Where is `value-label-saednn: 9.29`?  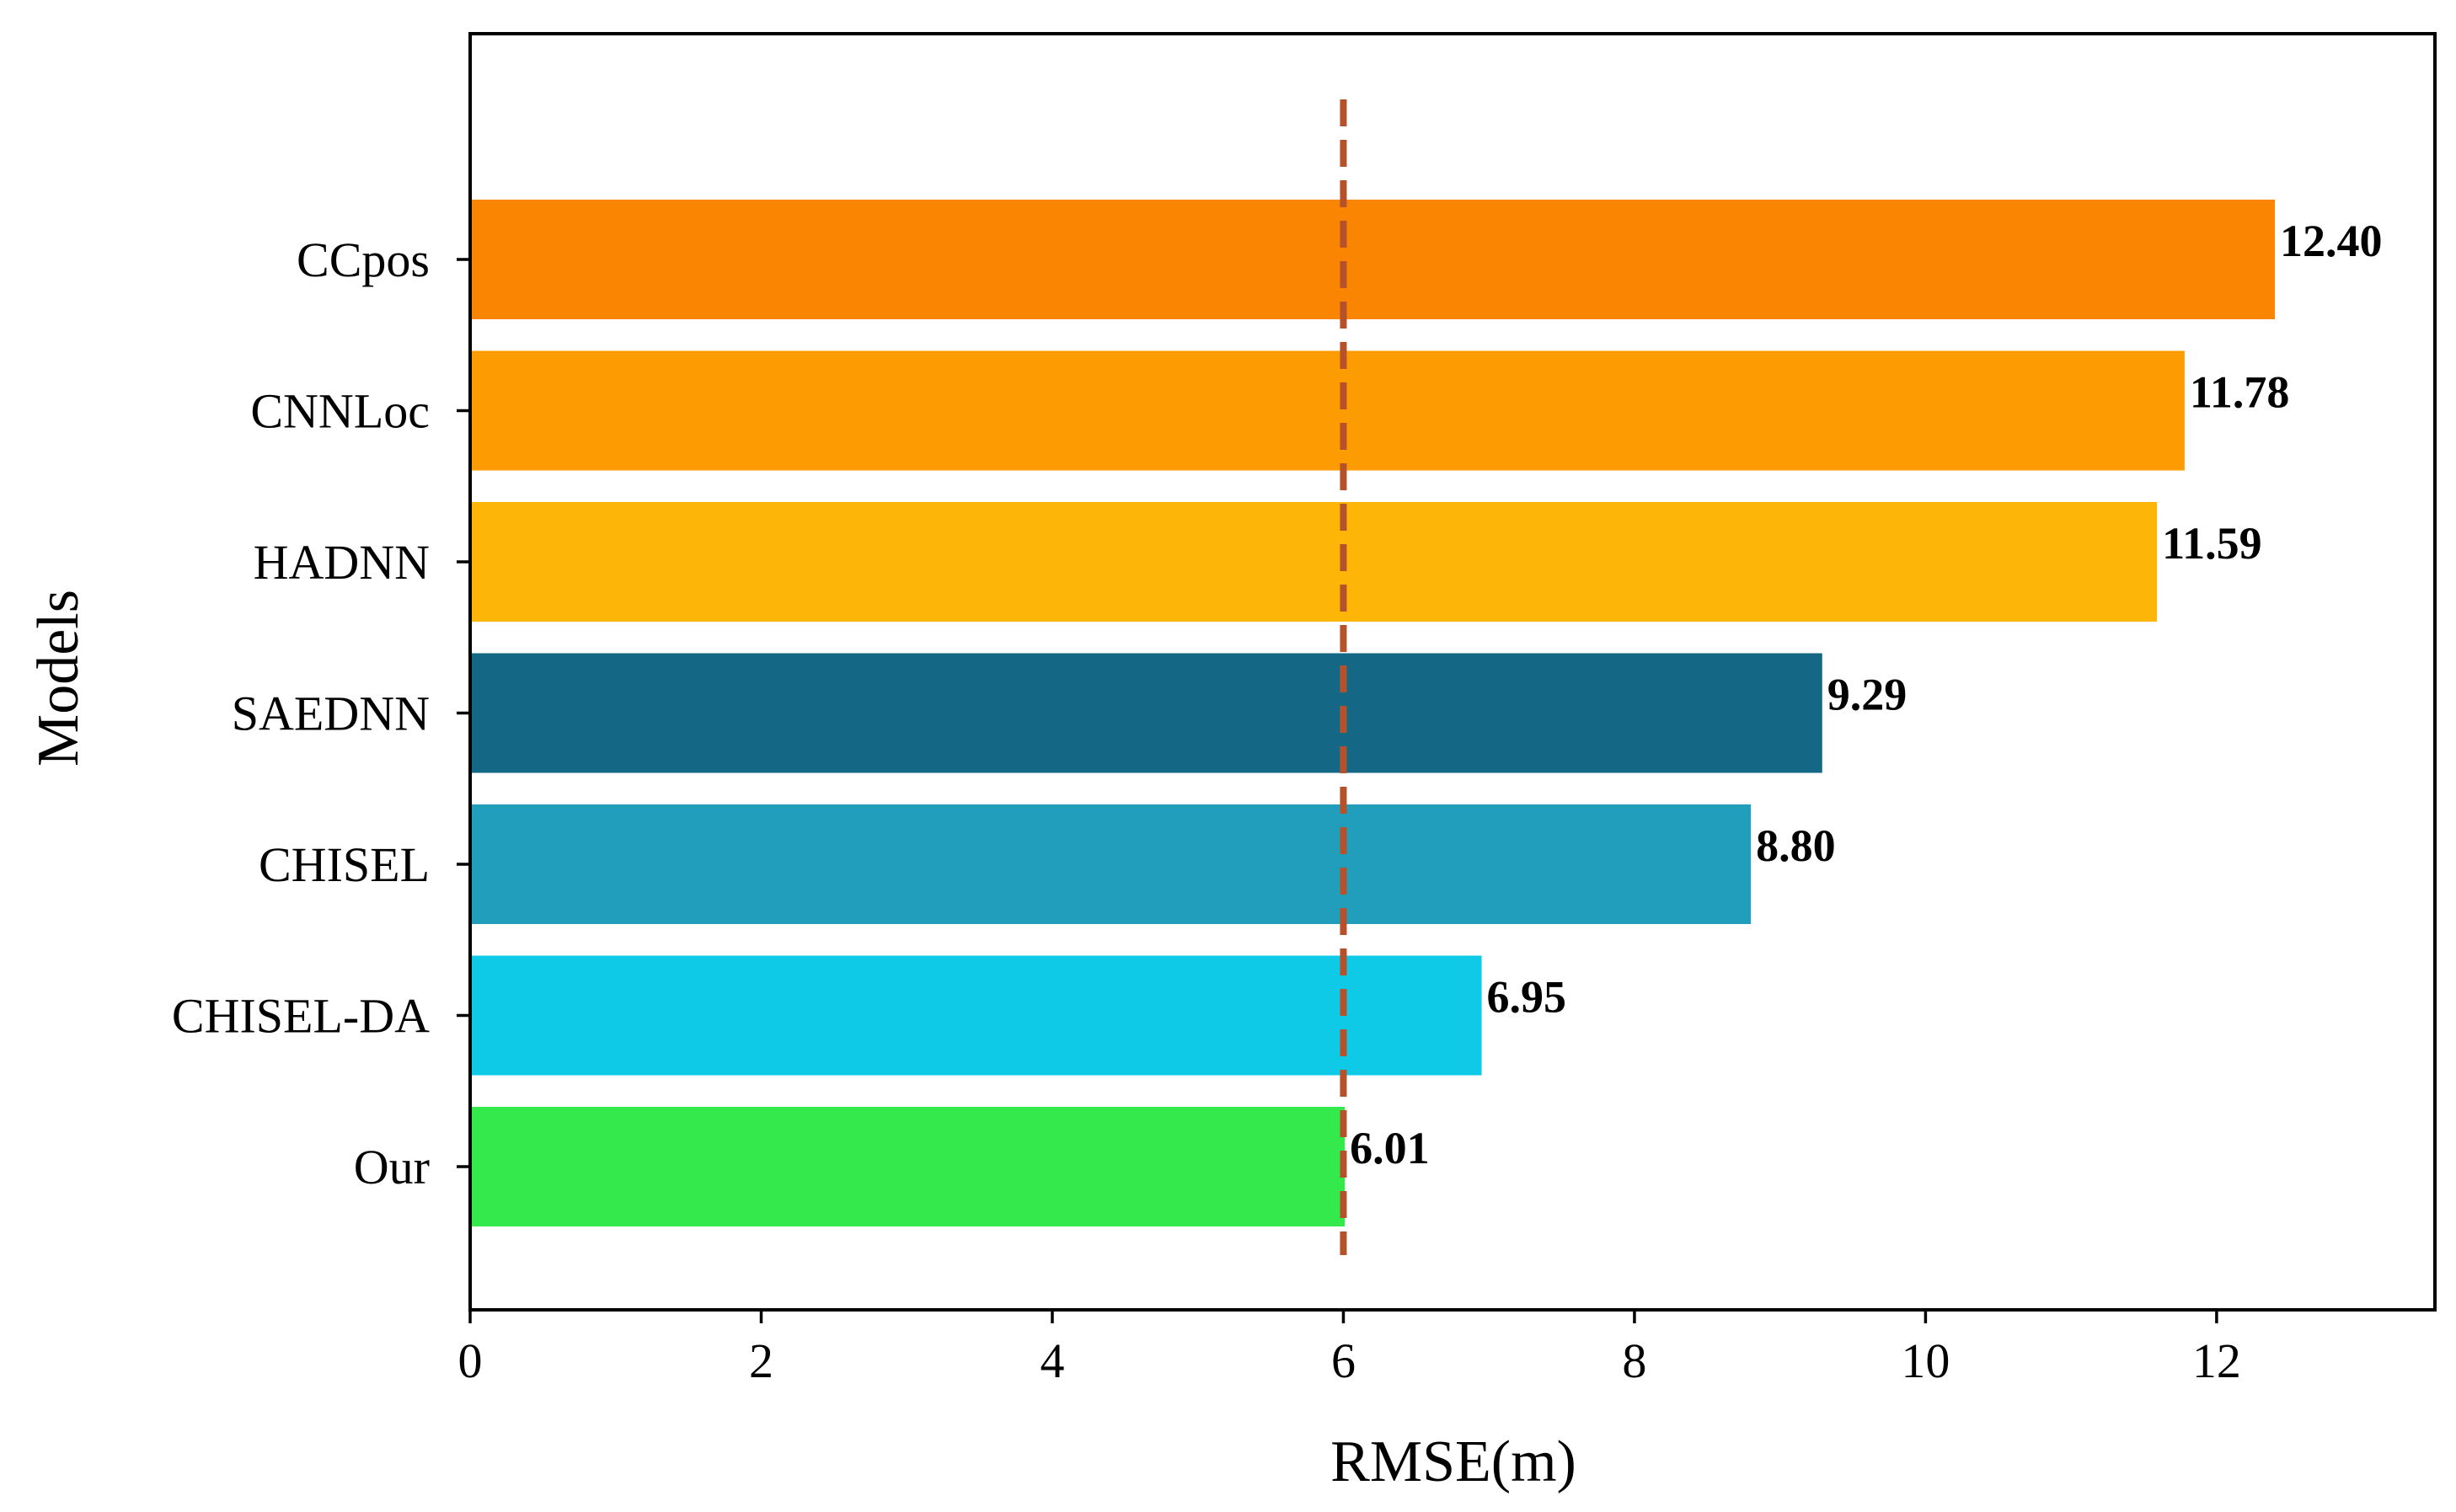
value-label-saednn: 9.29 is located at coordinates (1867, 695).